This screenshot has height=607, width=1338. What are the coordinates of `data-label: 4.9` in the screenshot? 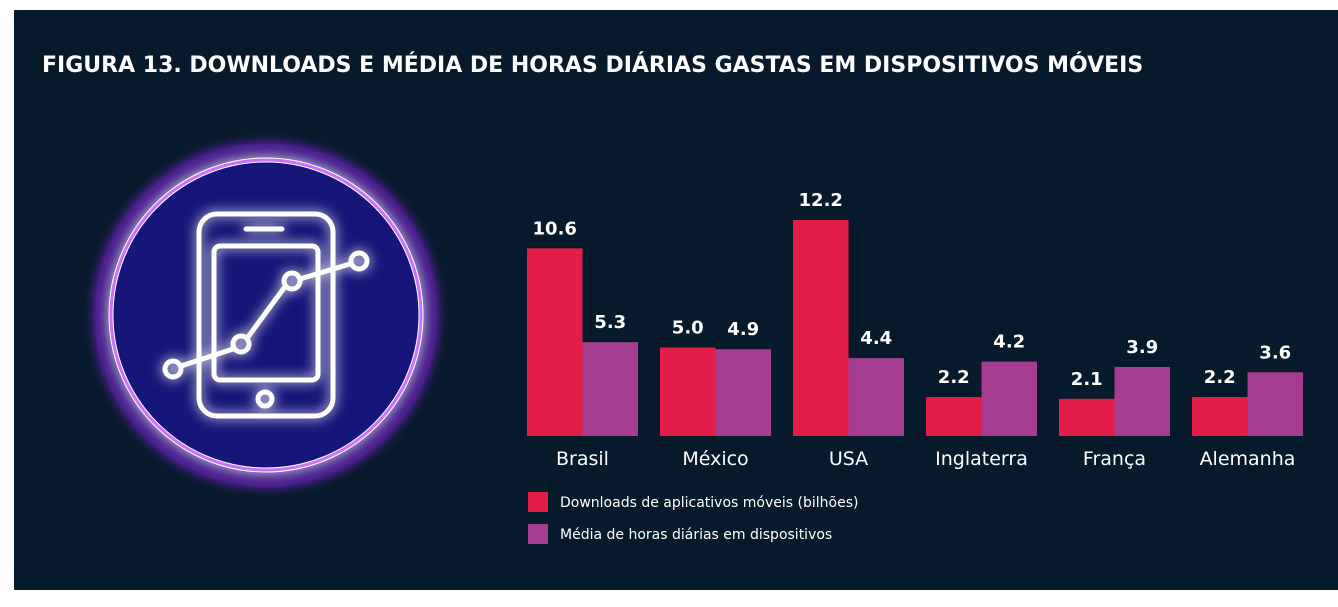 It's located at (743, 329).